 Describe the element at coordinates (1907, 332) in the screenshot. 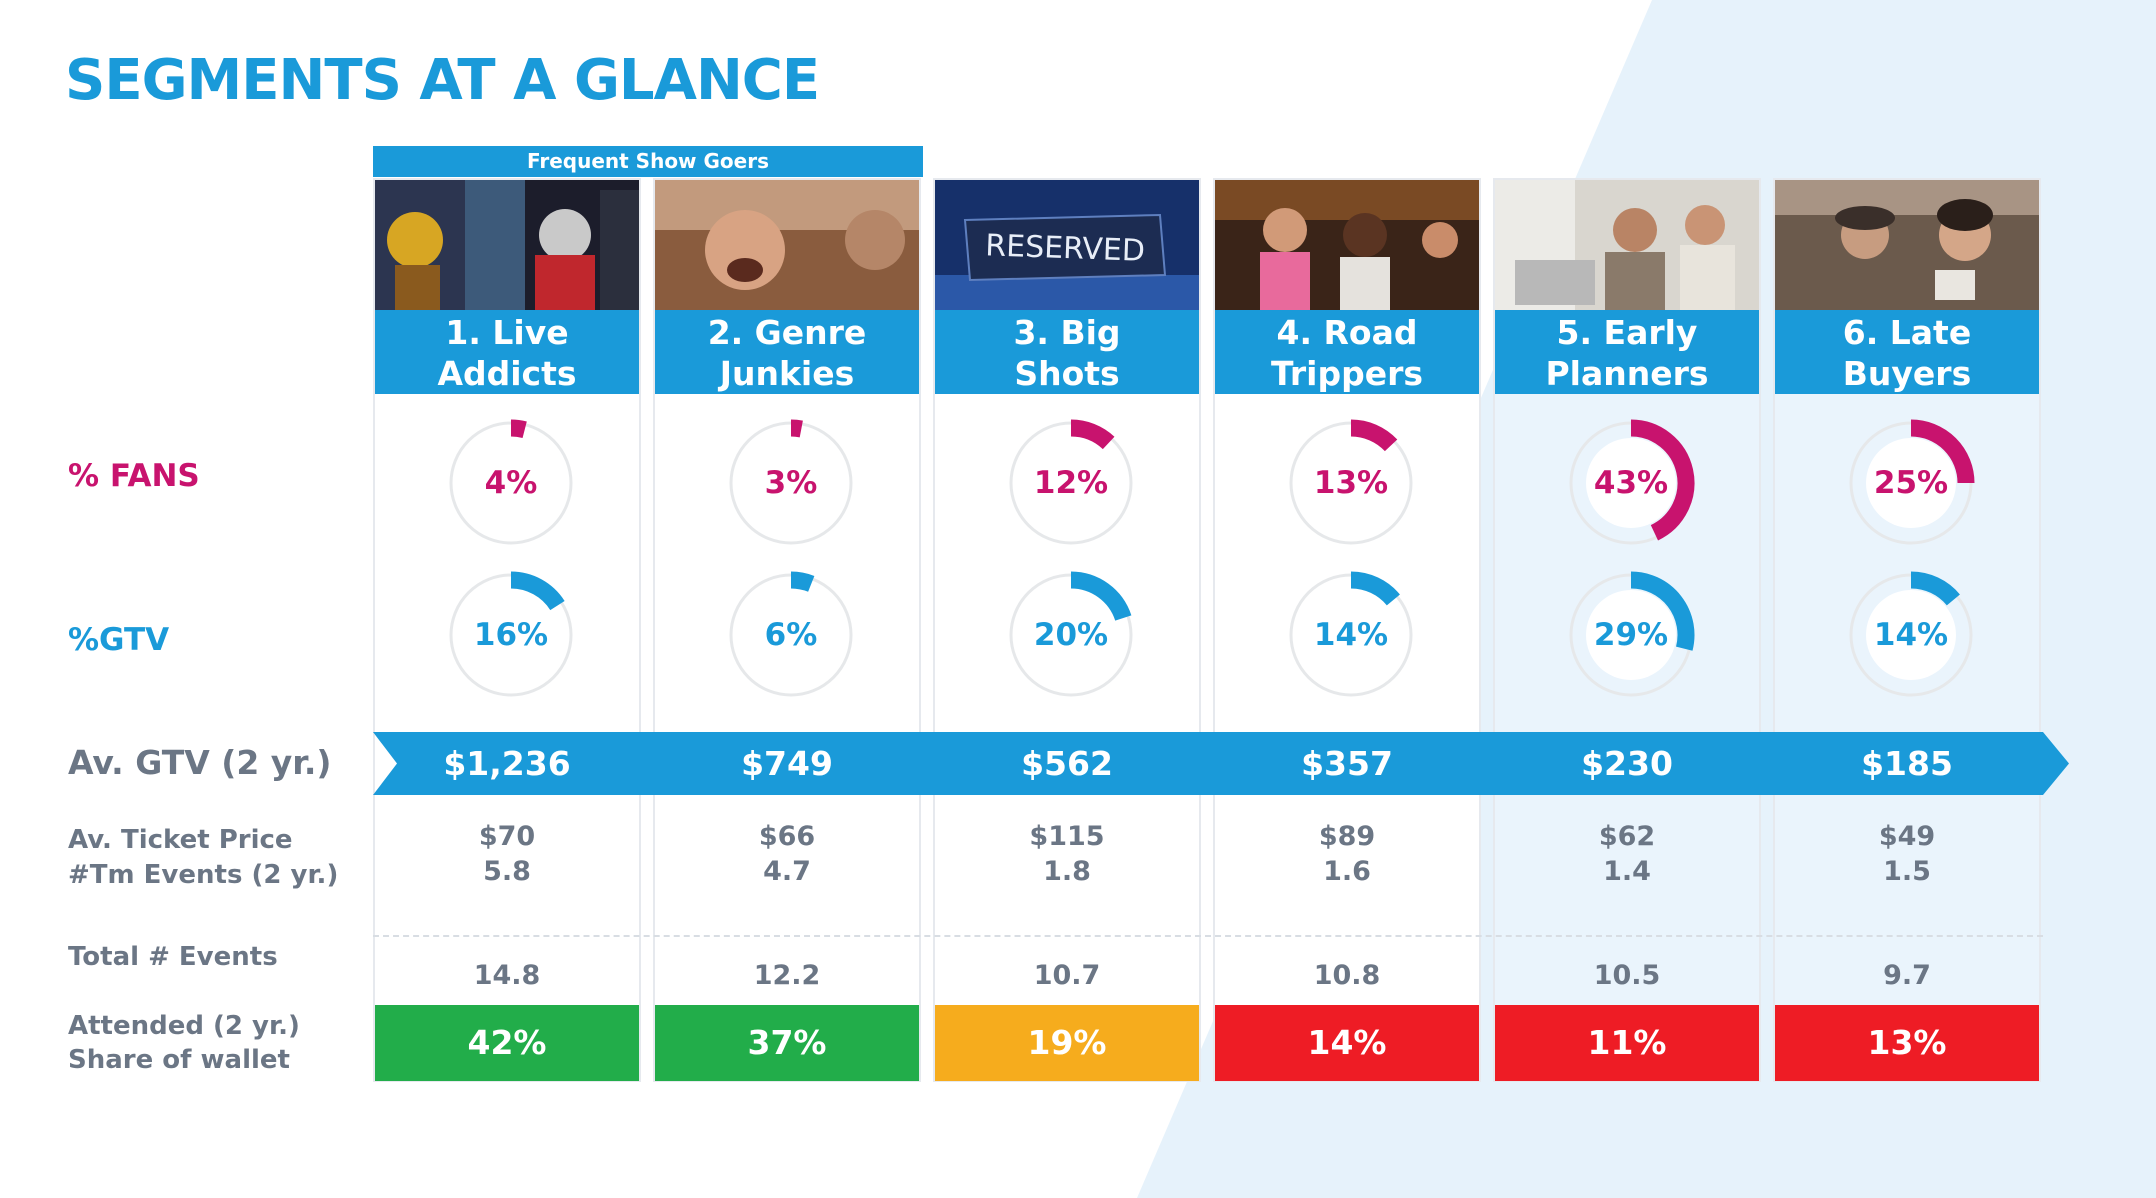

I see `segment-name-line1: 6. Late` at that location.